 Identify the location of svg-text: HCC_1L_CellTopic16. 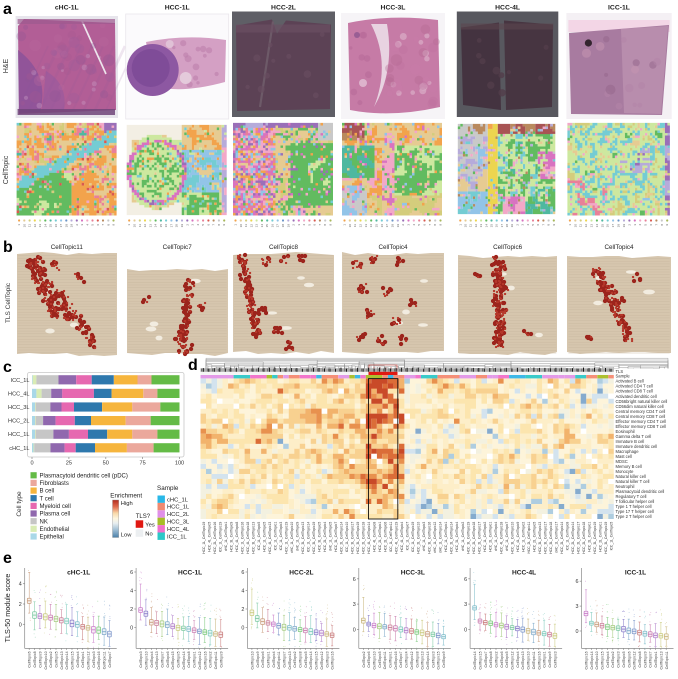
(242, 538).